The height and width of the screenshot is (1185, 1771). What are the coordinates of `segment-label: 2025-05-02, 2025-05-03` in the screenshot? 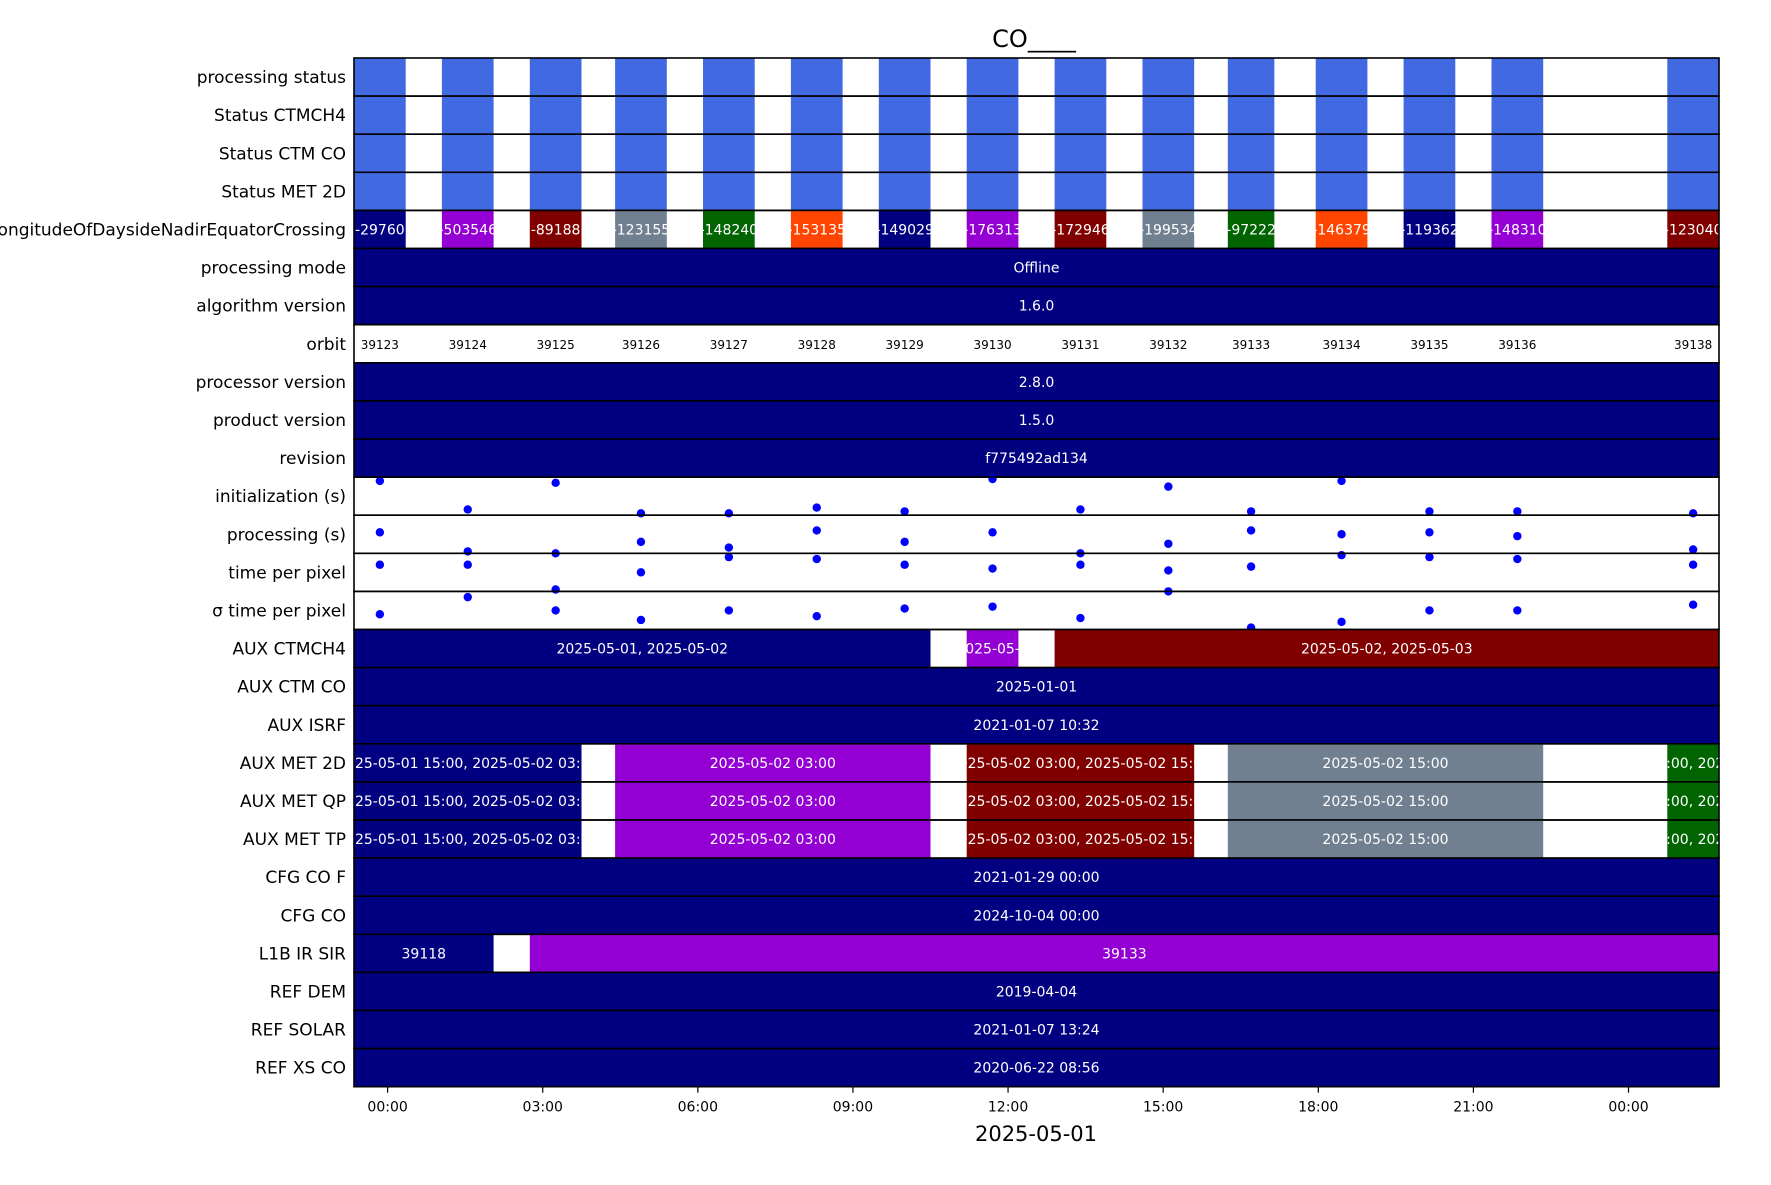 It's located at (1387, 650).